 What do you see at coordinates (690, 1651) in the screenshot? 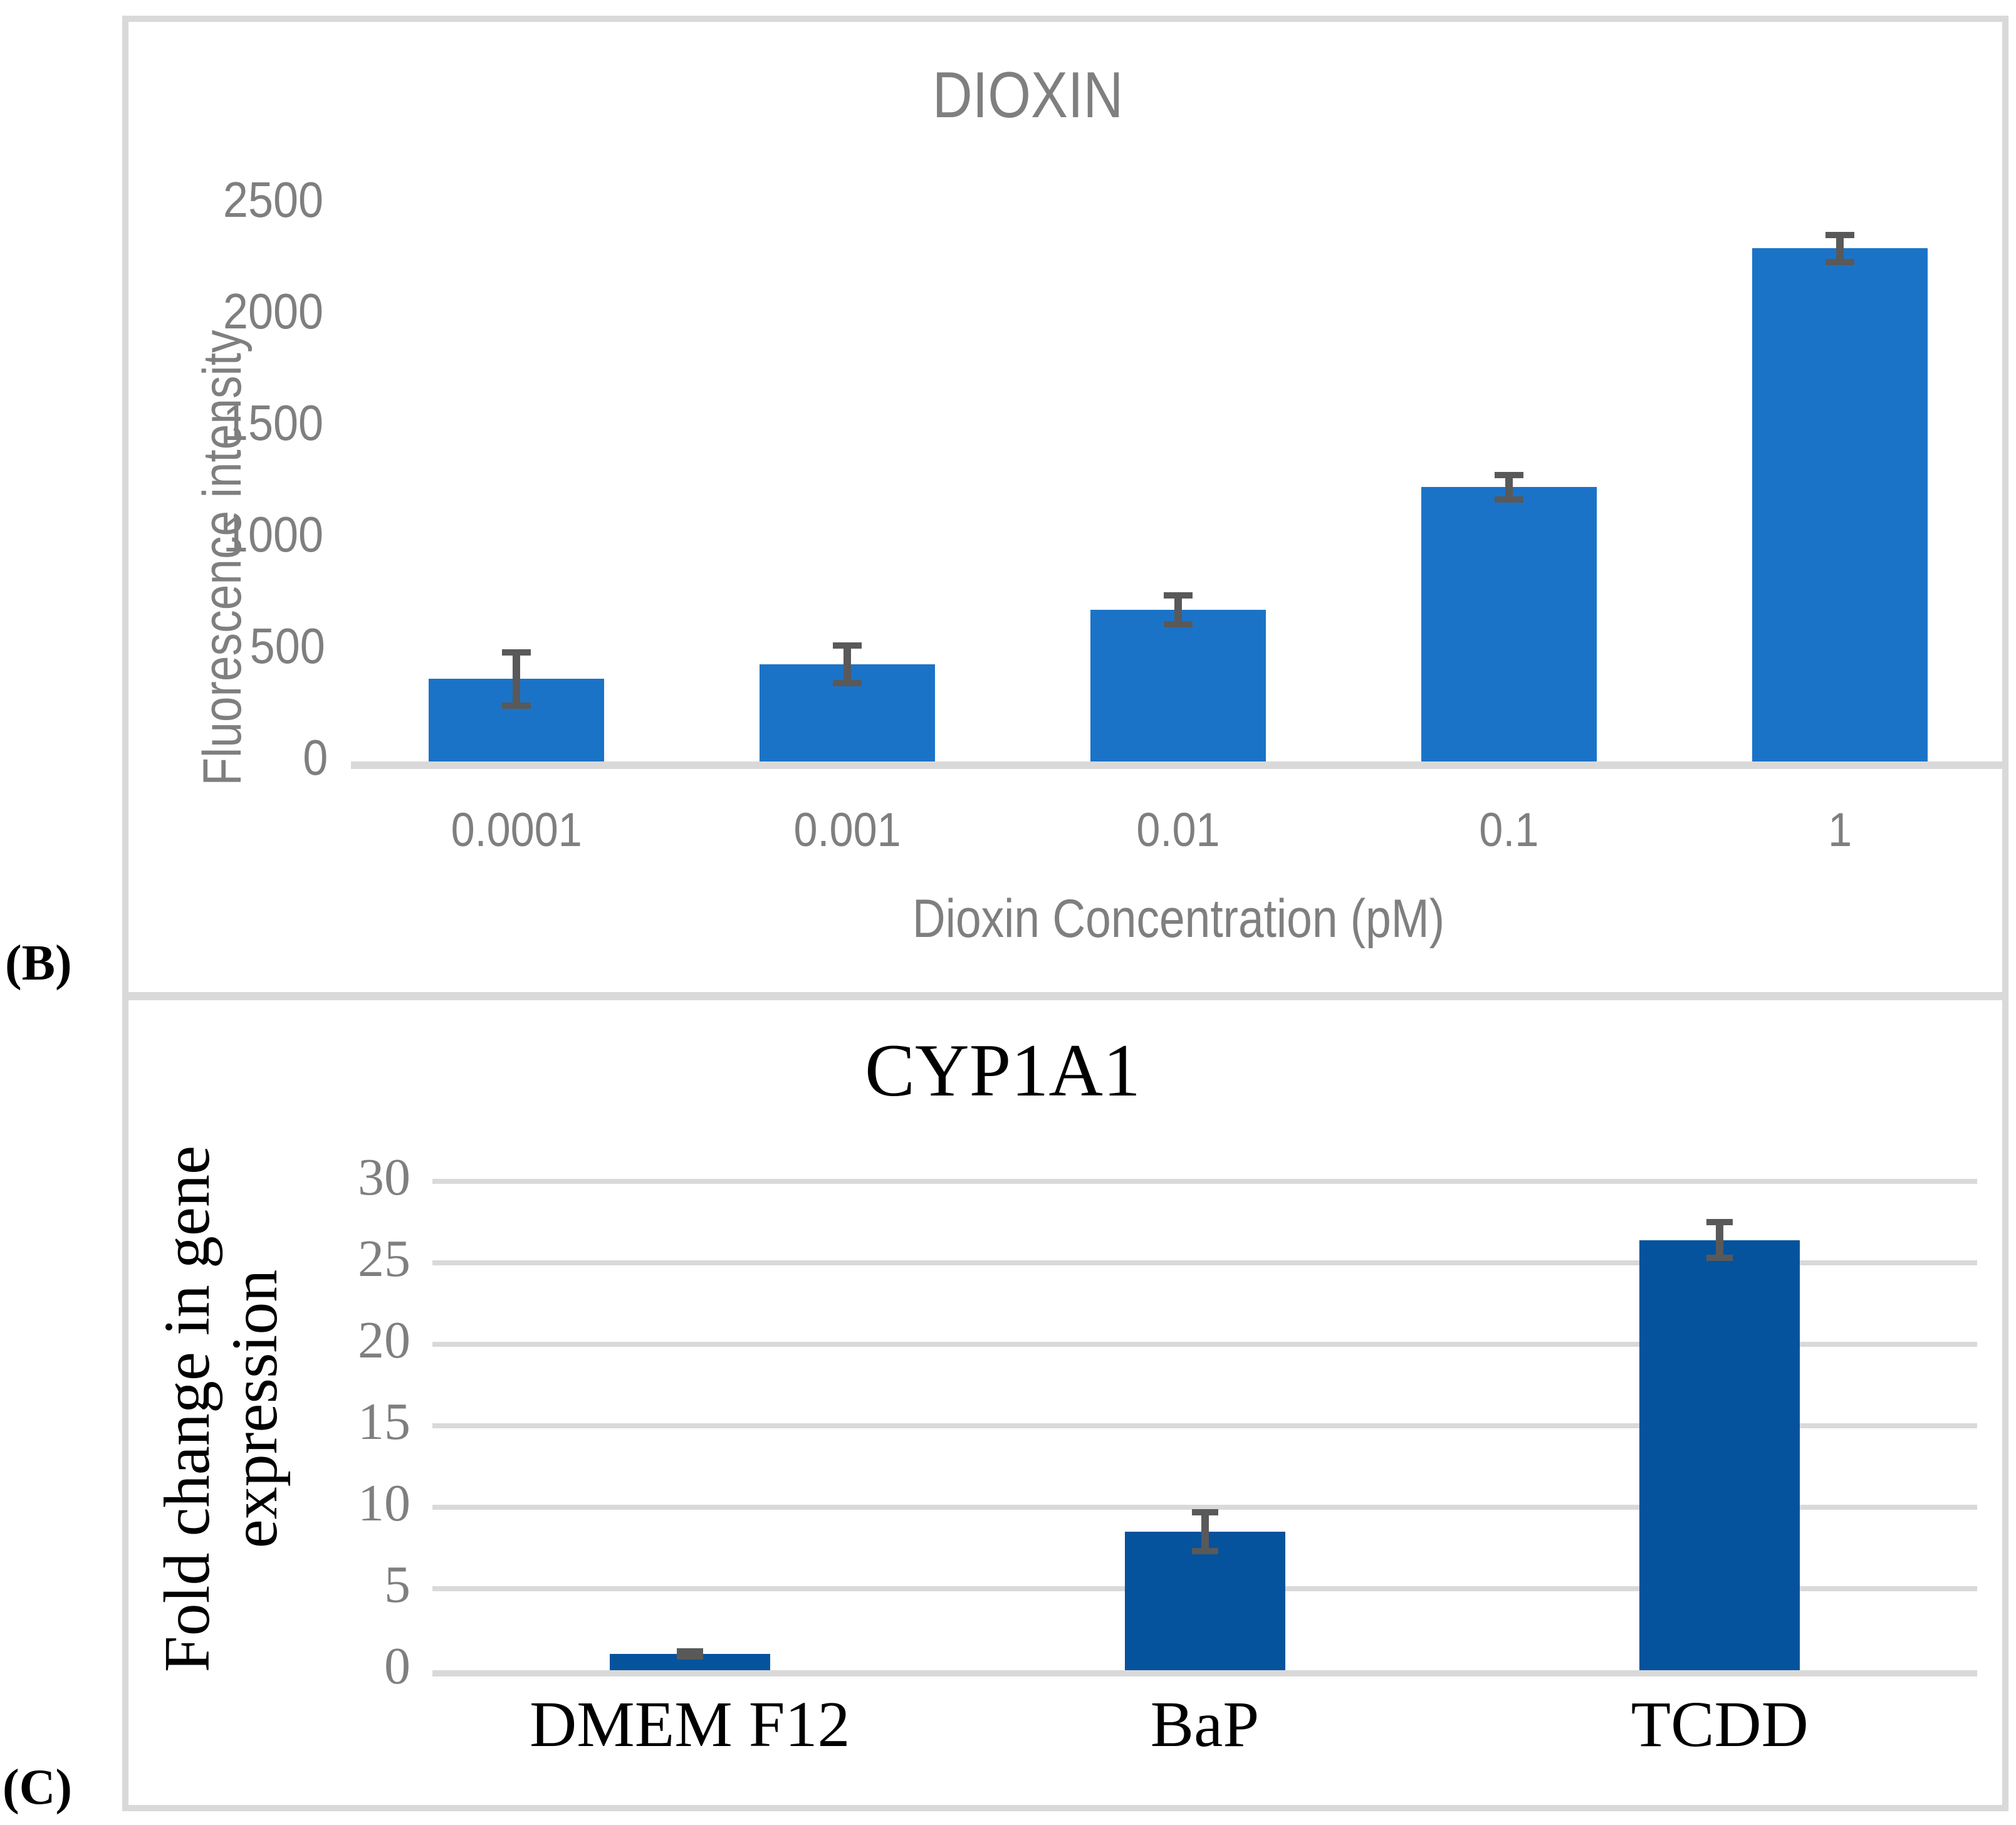
I see `error-bar-cap-top-dmem-f12` at bounding box center [690, 1651].